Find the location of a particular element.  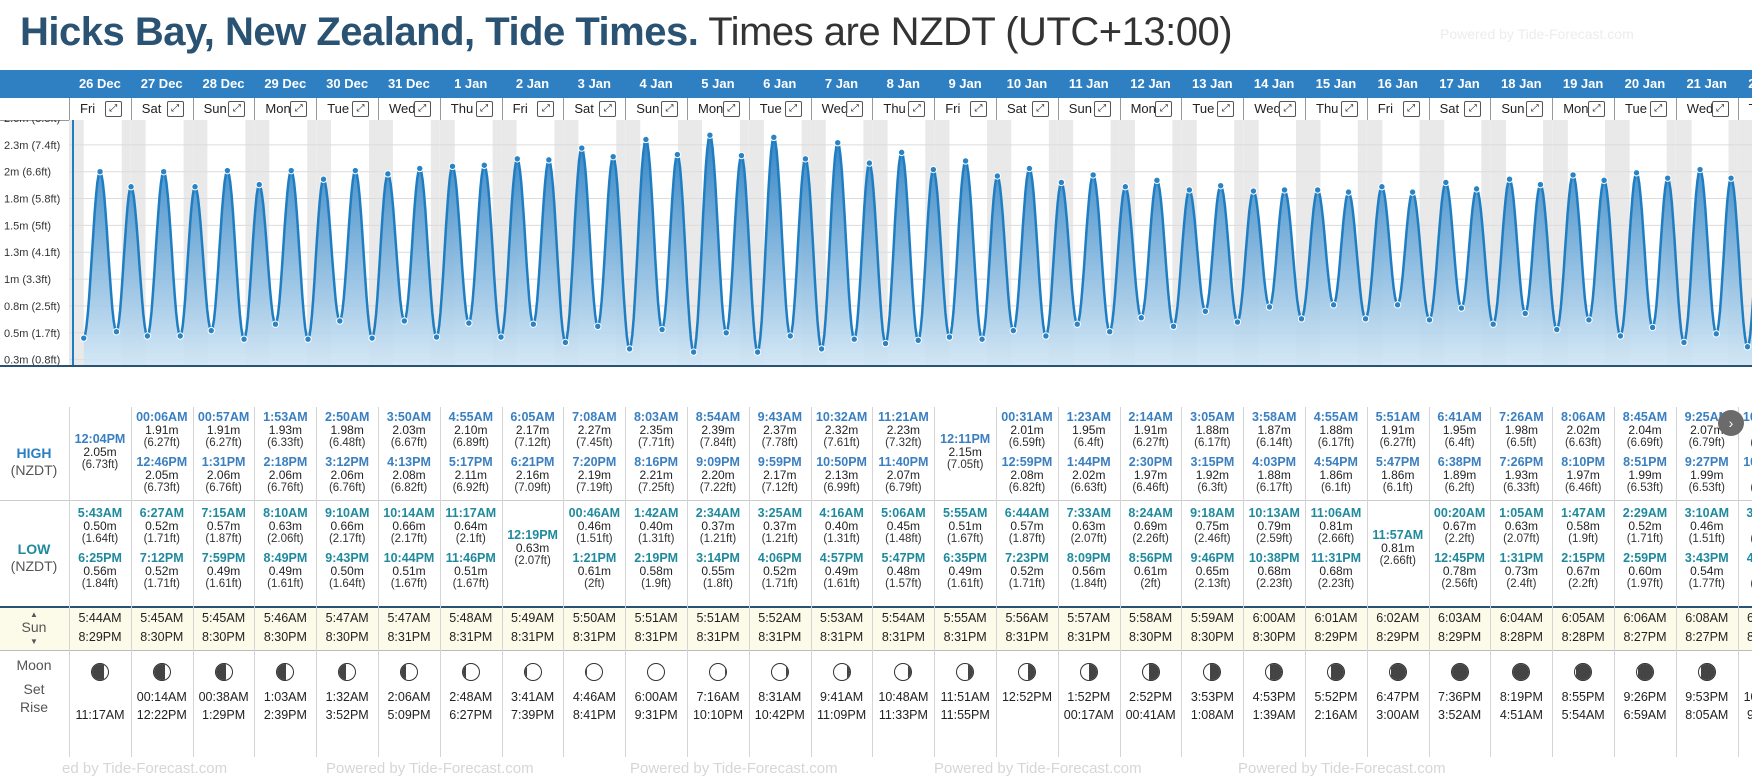

scroll-right-handle: › is located at coordinates (1731, 423).